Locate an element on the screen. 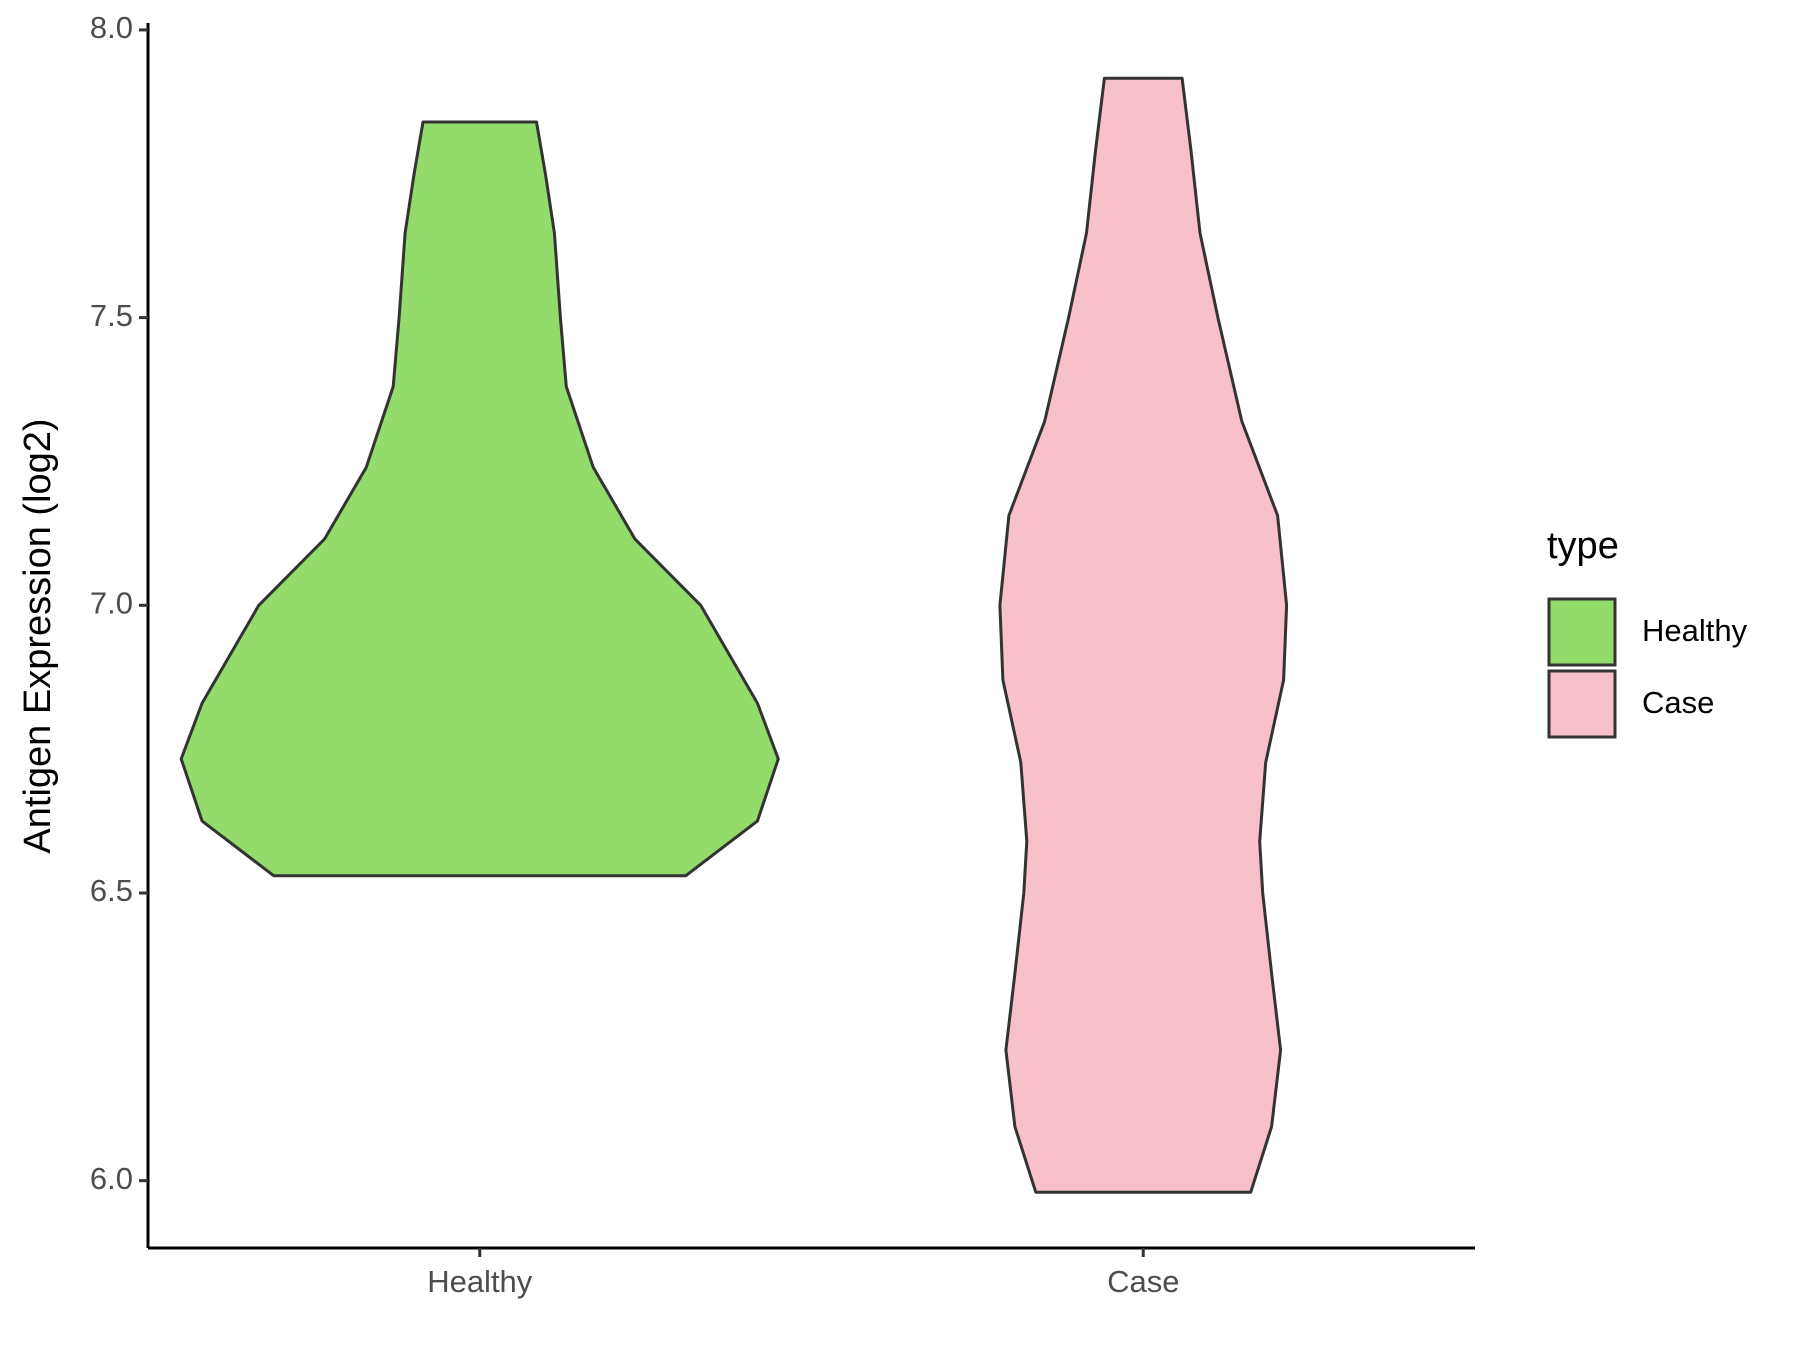 This screenshot has height=1350, width=1800. y-tick-label: 7.0 is located at coordinates (111, 602).